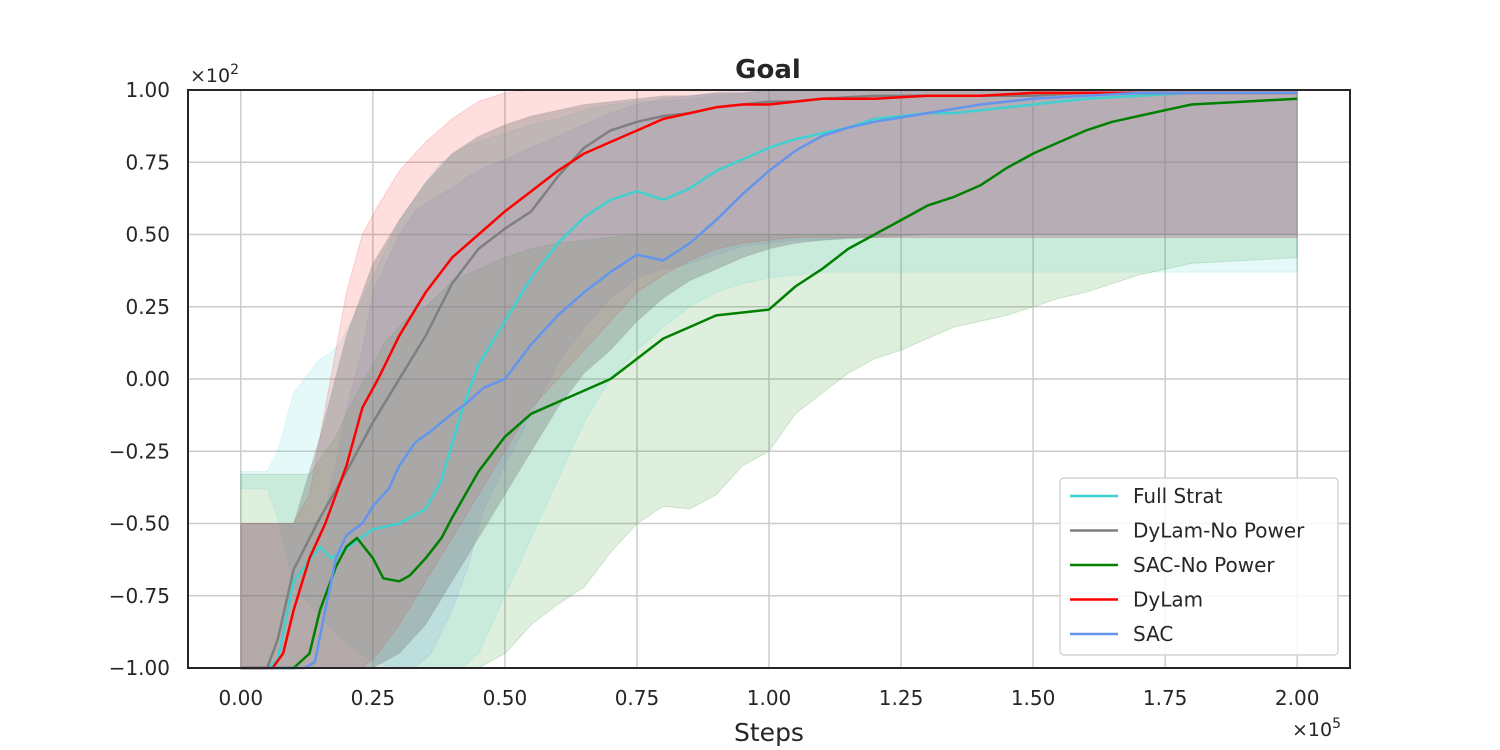 The image size is (1500, 750). Describe the element at coordinates (901, 698) in the screenshot. I see `x-tick-label: 1.25` at that location.